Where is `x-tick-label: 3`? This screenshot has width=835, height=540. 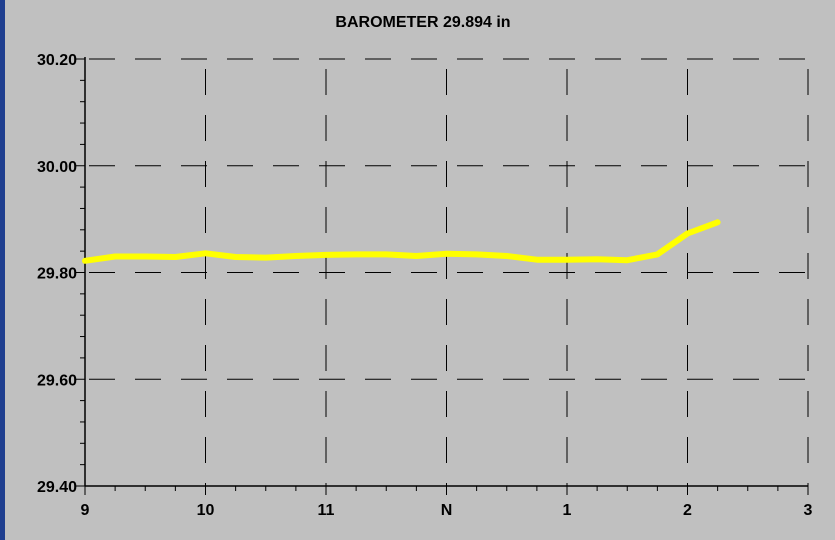 x-tick-label: 3 is located at coordinates (808, 510).